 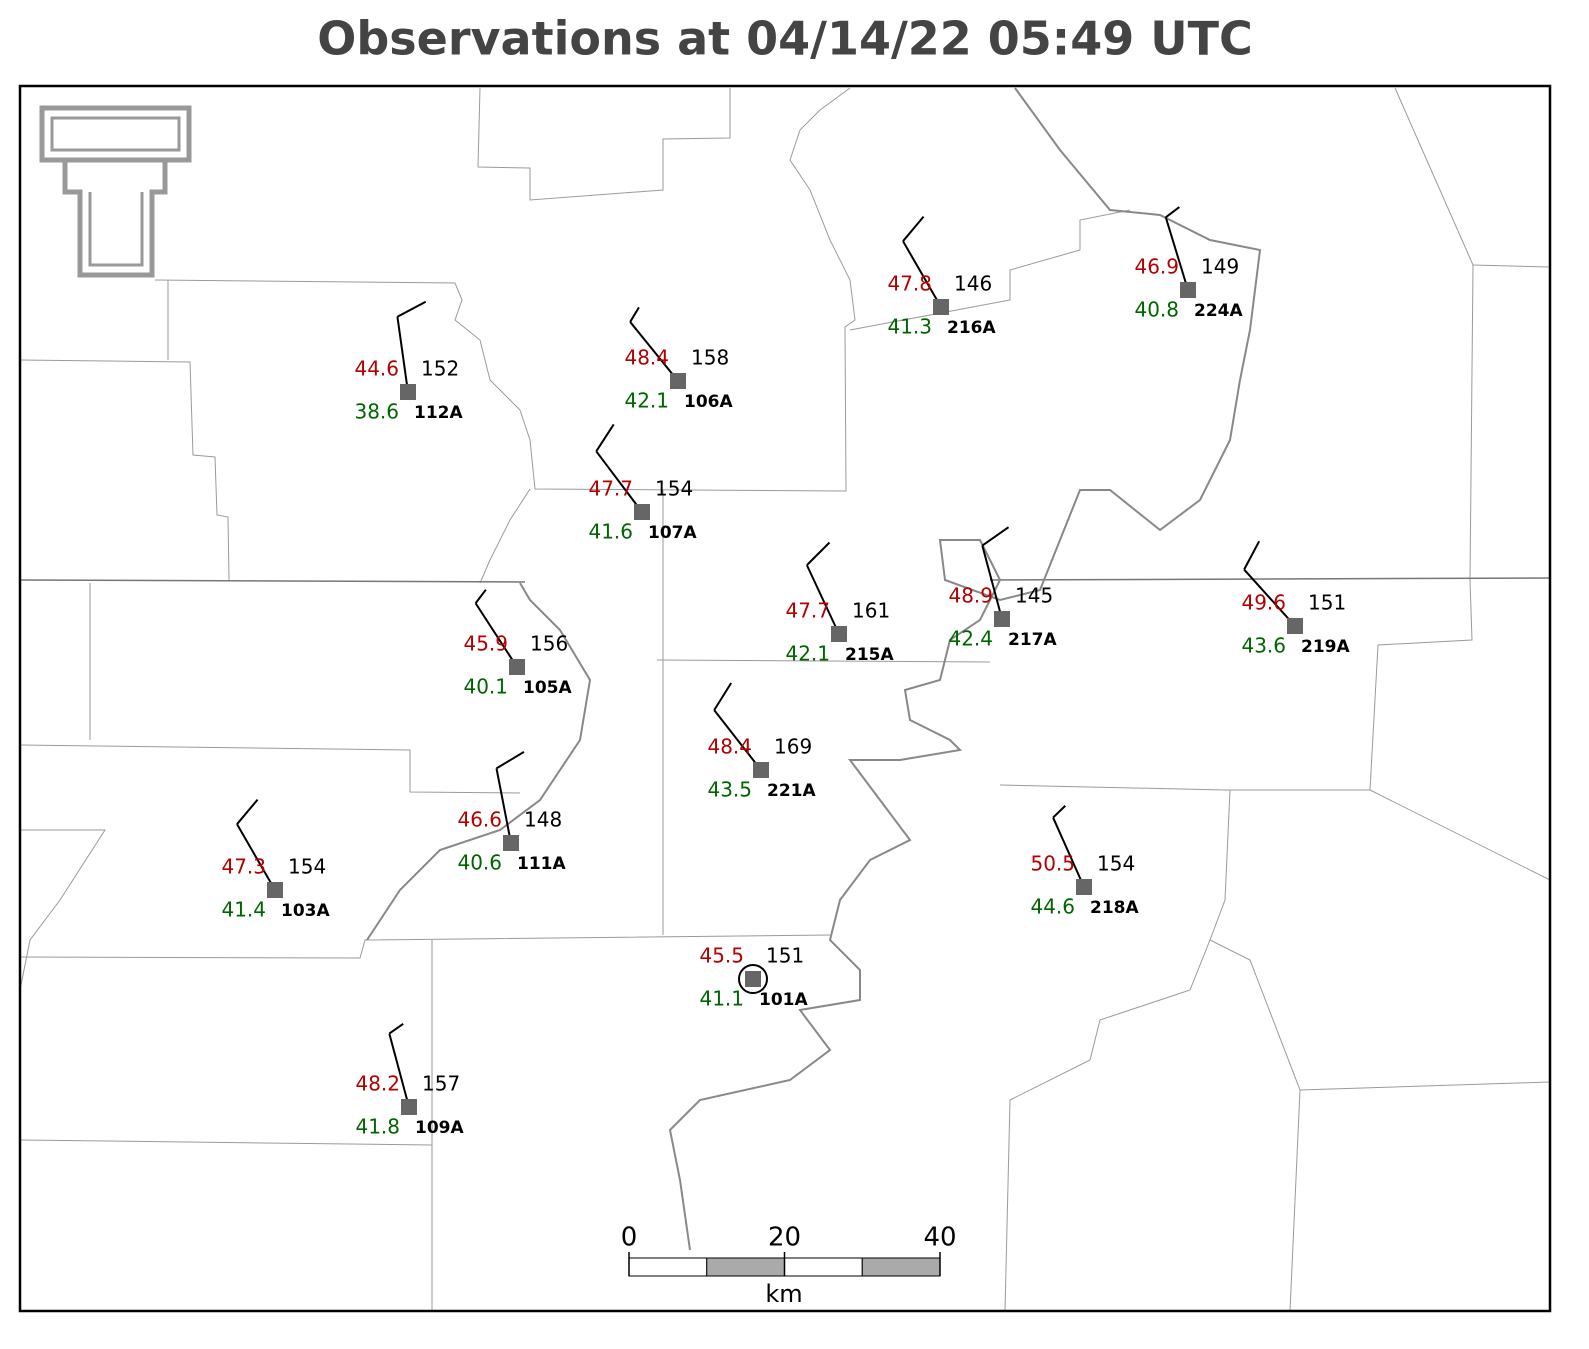 I want to click on temperature: 46.9, so click(x=1156, y=267).